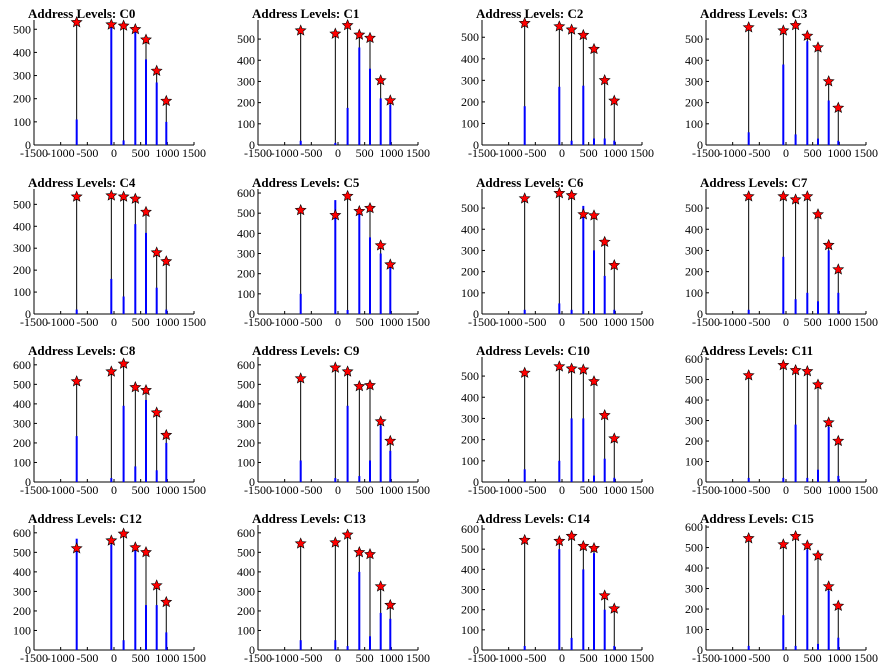  What do you see at coordinates (81, 13) in the screenshot?
I see `chart-title: Address Levels: C0` at bounding box center [81, 13].